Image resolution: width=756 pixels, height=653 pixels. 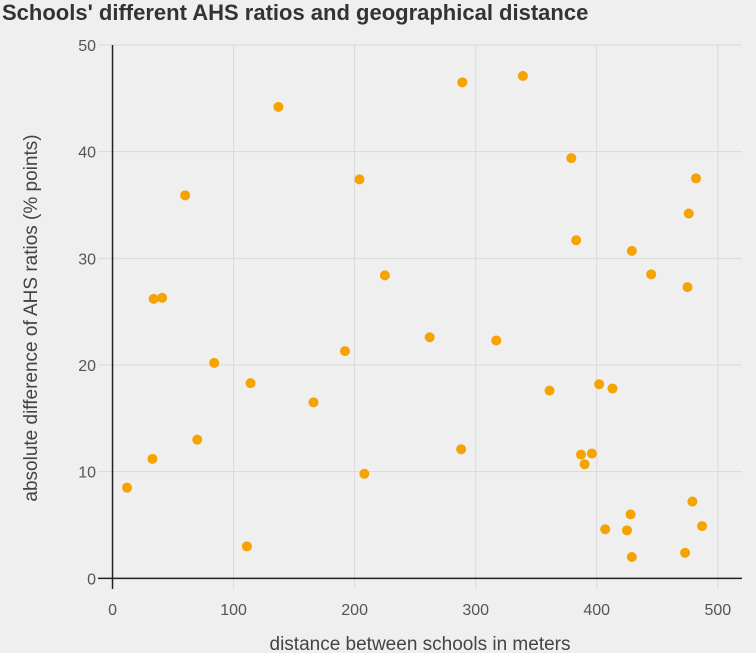 What do you see at coordinates (596, 610) in the screenshot?
I see `x-tick-label: 400` at bounding box center [596, 610].